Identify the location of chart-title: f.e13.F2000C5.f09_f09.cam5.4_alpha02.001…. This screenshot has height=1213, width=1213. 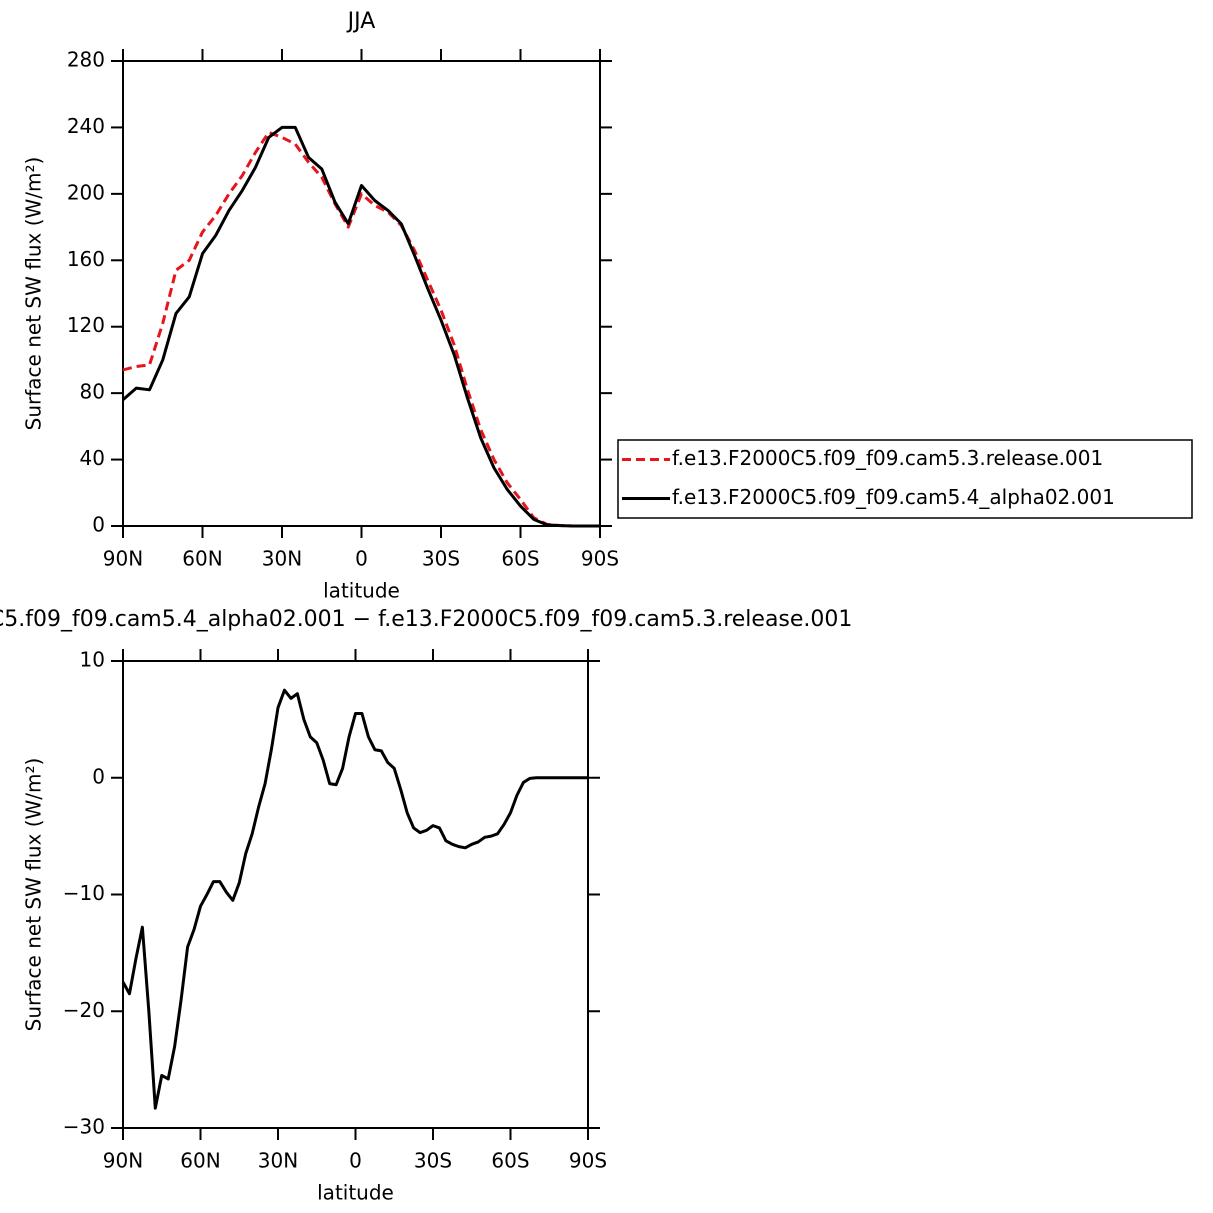
(426, 619).